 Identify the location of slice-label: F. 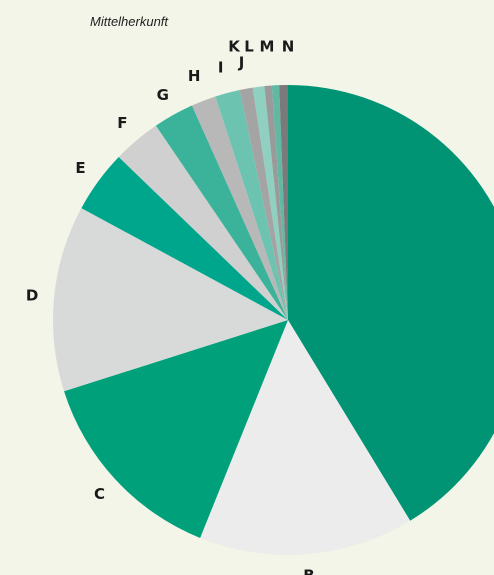
(122, 123).